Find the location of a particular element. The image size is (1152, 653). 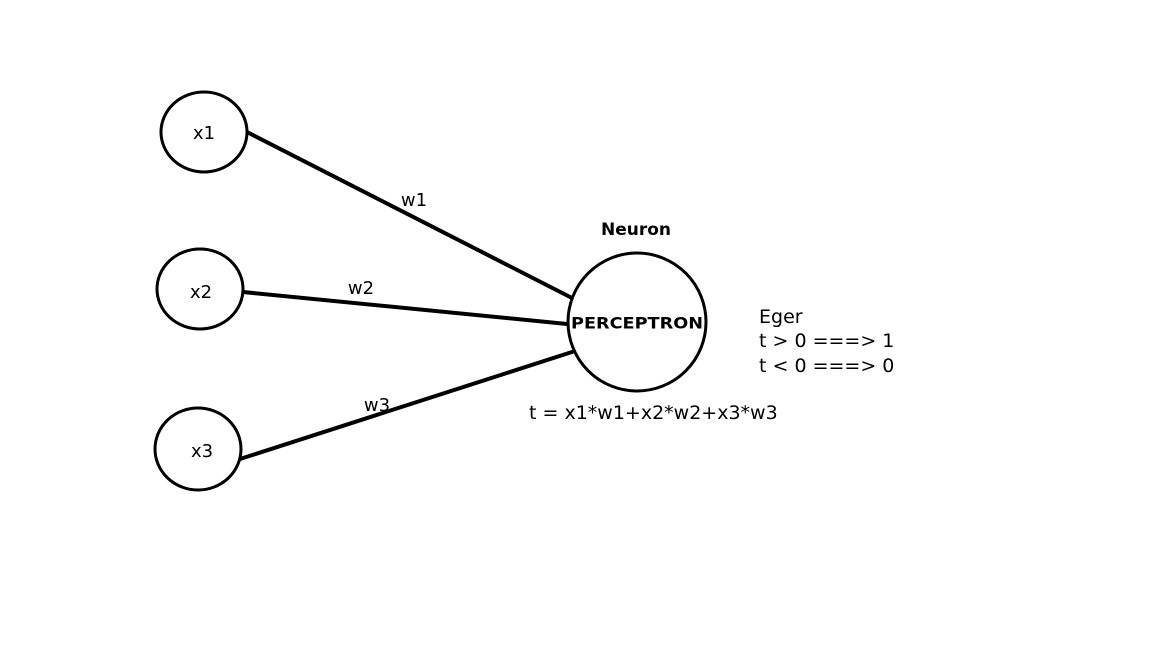

input-label-x3: x3 is located at coordinates (202, 451).